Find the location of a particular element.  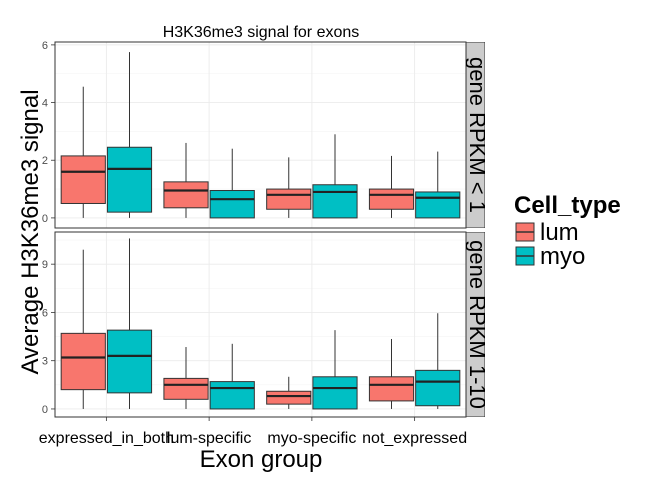

y-tick-label: 9 is located at coordinates (45, 265).